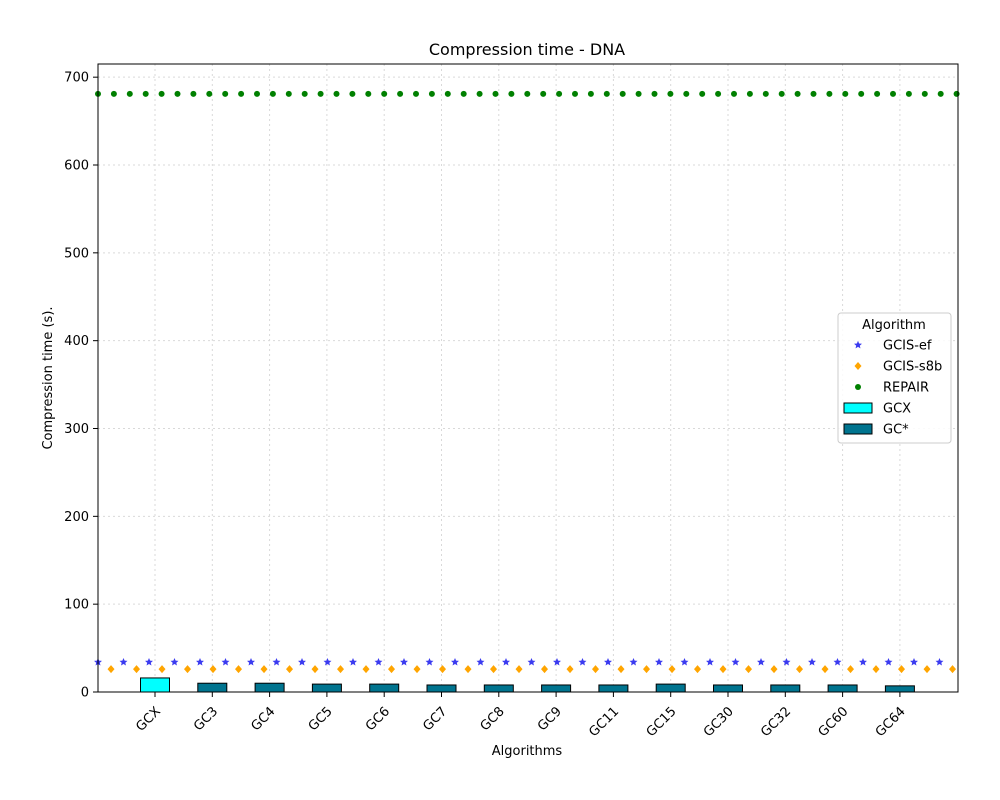 The height and width of the screenshot is (800, 1000). I want to click on y-axis-label: Compression time (s)., so click(48, 377).